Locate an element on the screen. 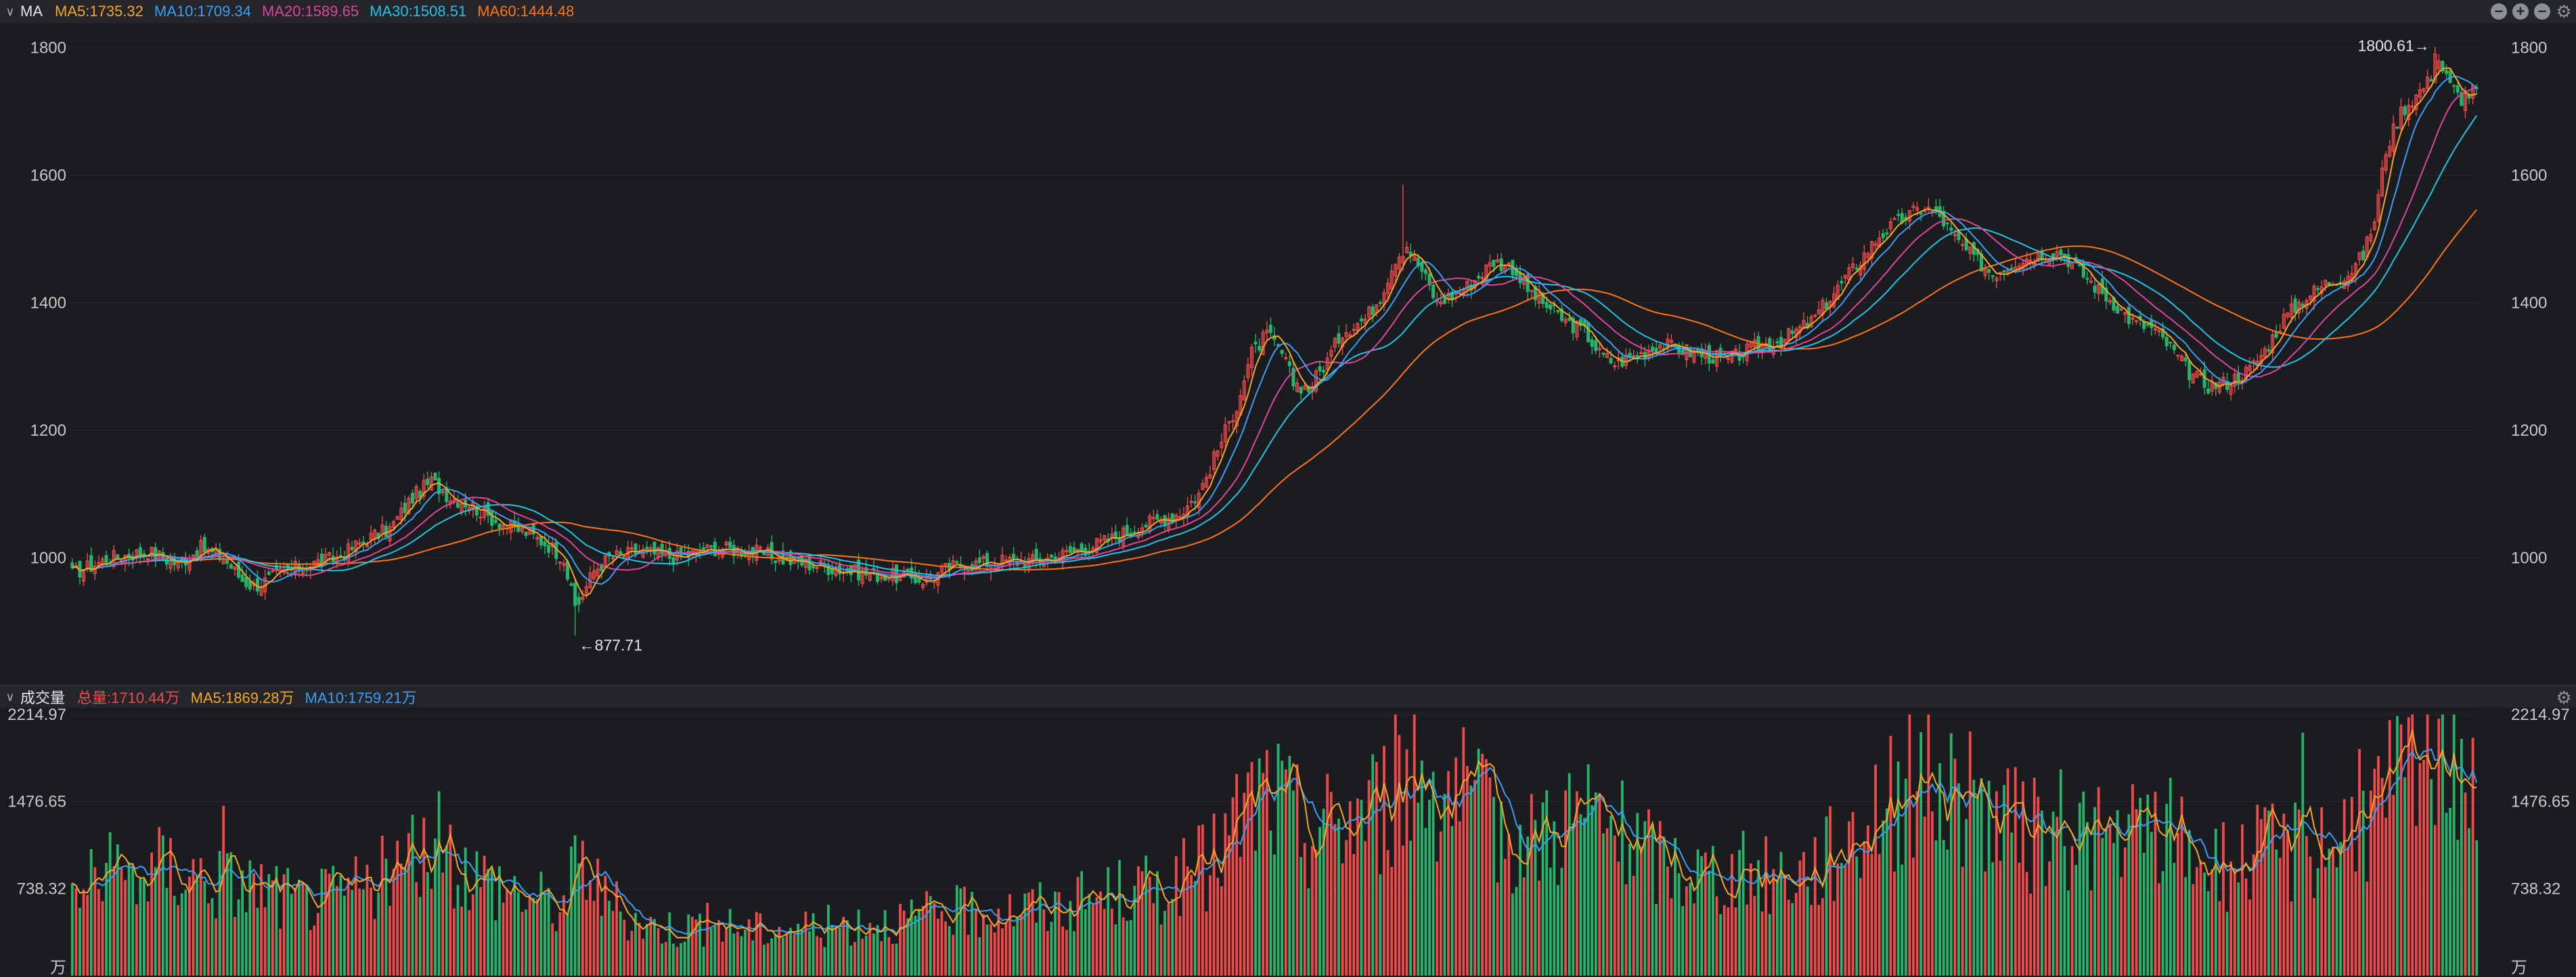 Image resolution: width=2576 pixels, height=977 pixels. volume-gear-icon: ⚙ is located at coordinates (2564, 698).